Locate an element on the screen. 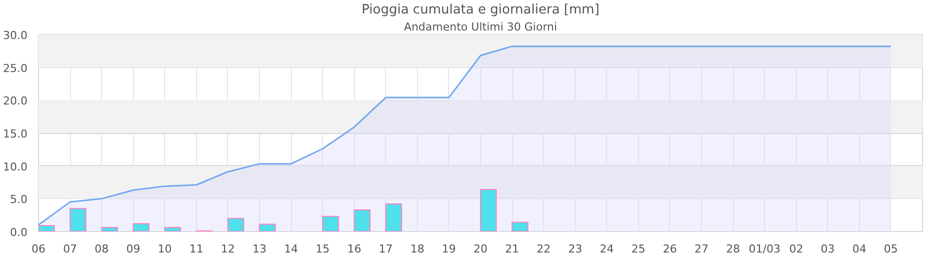 The image size is (940, 260). x-tick-label: 20 is located at coordinates (481, 249).